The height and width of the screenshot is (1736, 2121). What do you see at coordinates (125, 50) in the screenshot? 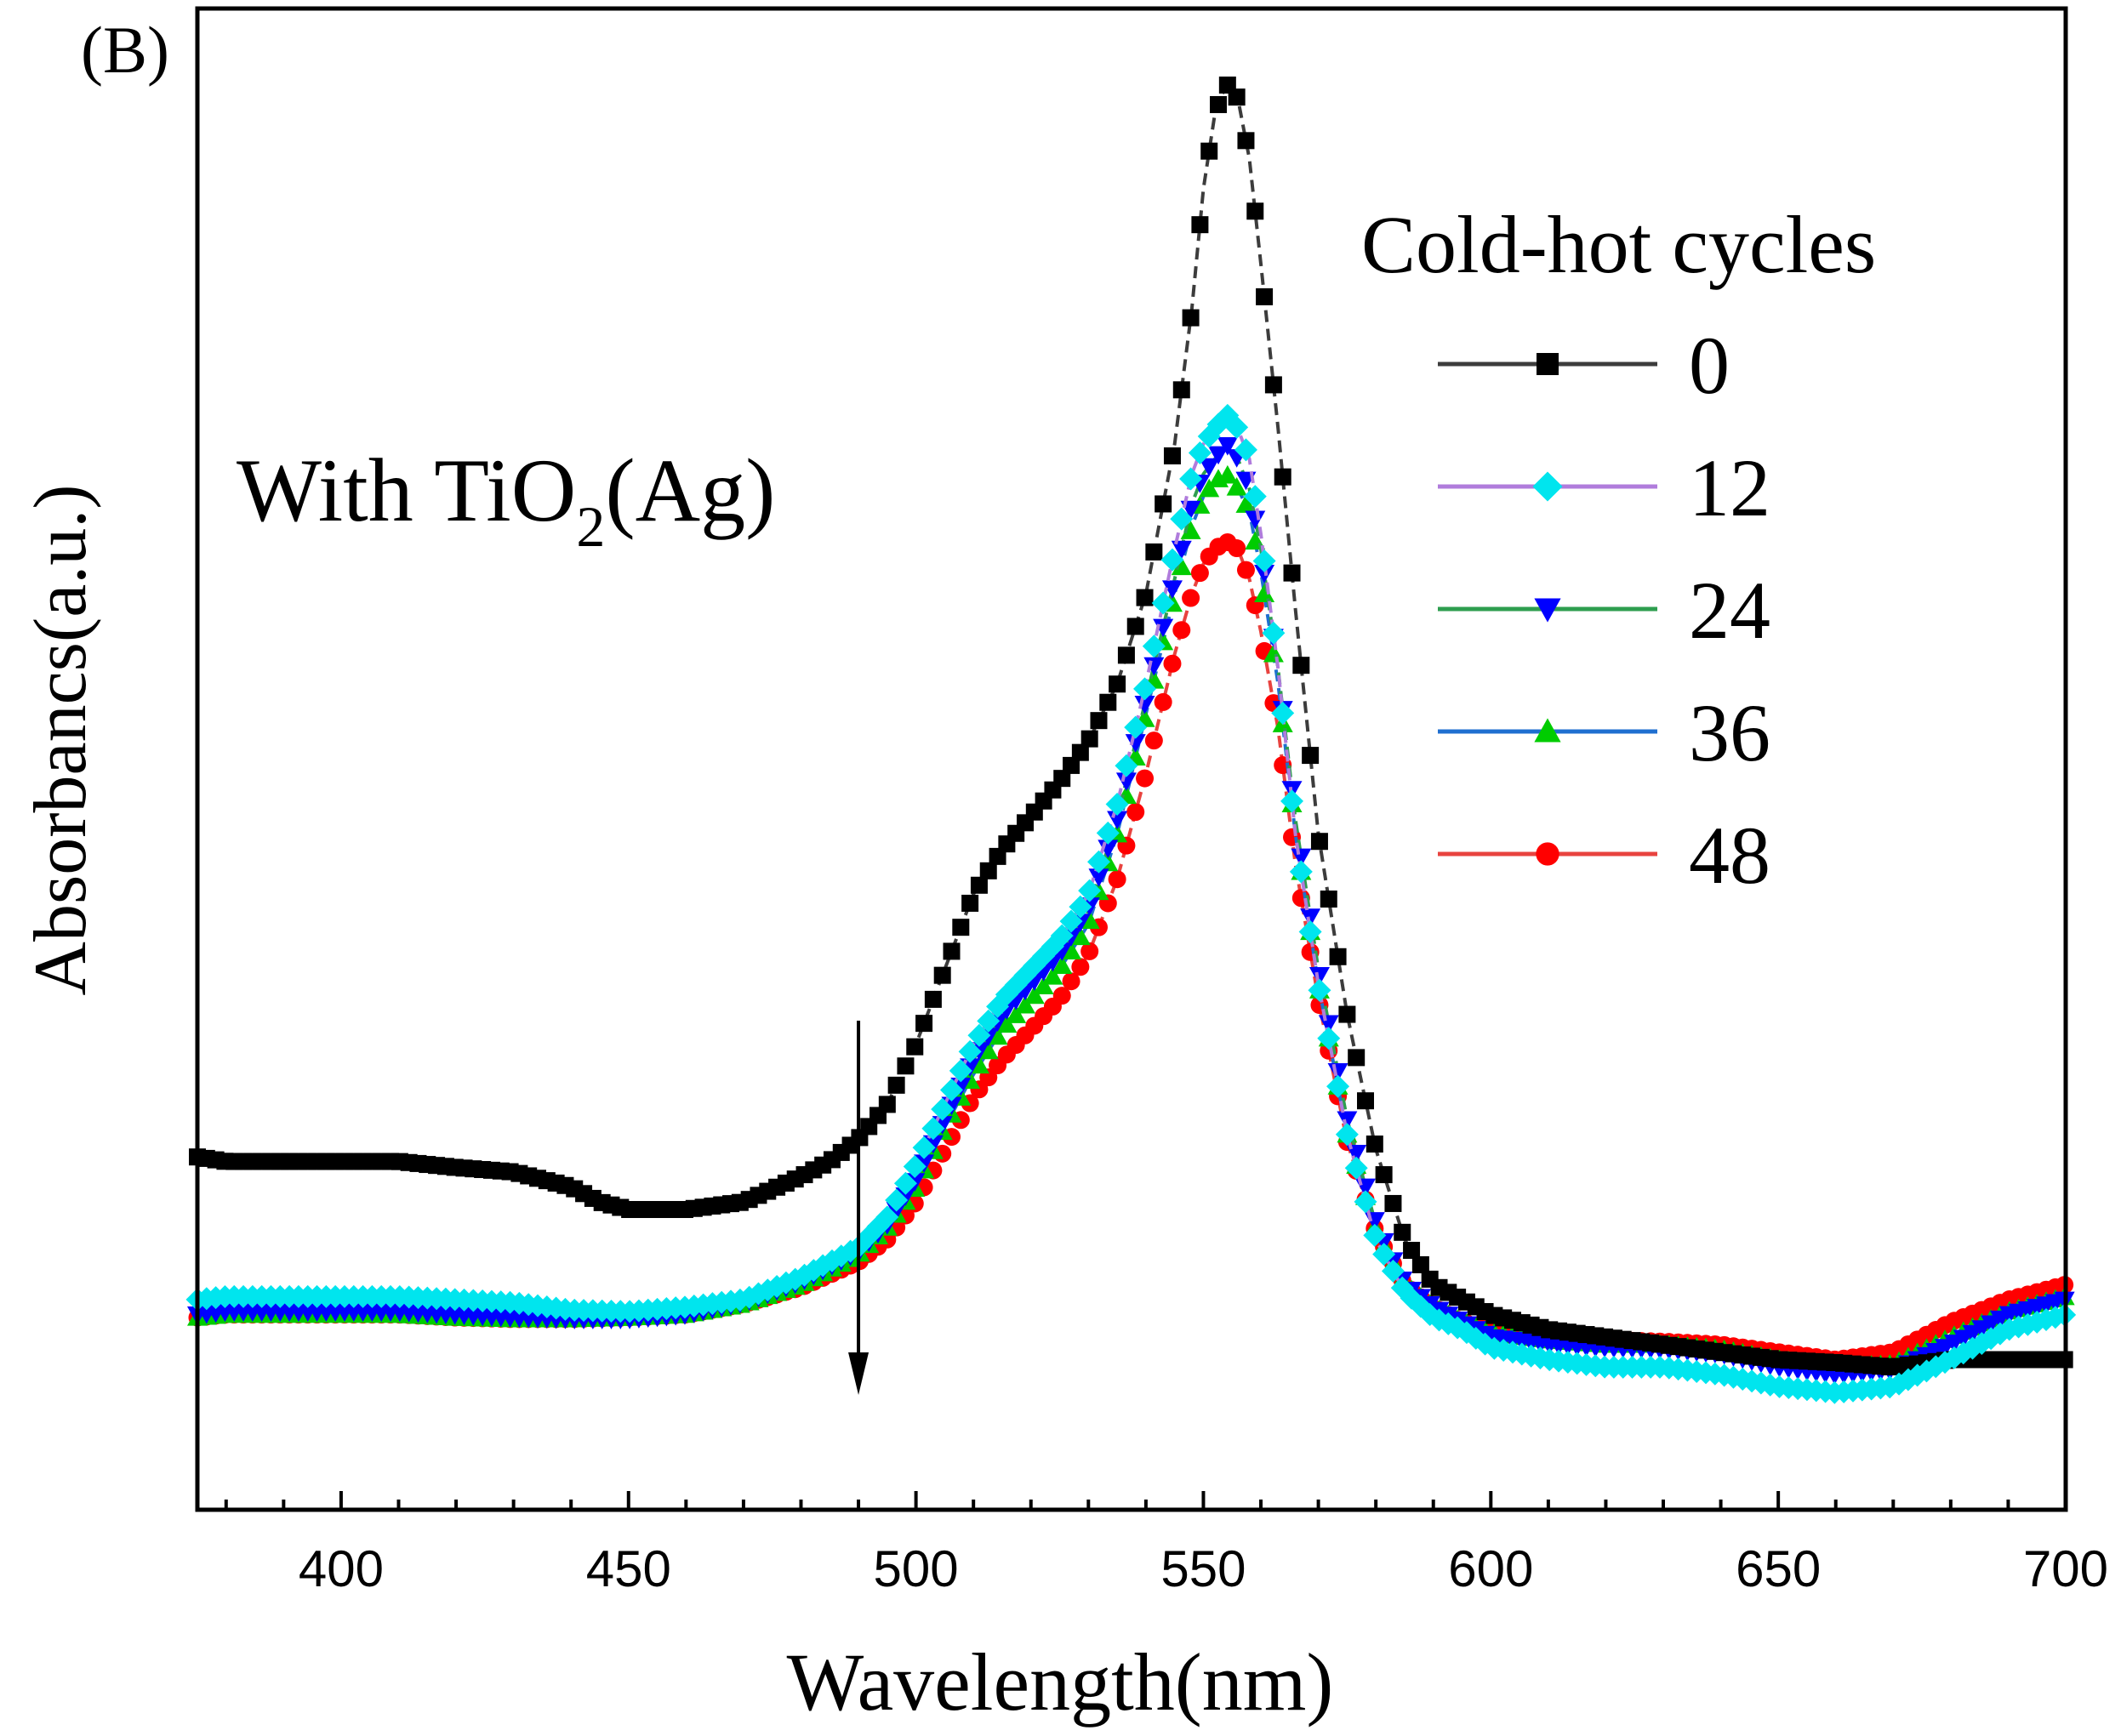
I see `panel-label: (B)` at bounding box center [125, 50].